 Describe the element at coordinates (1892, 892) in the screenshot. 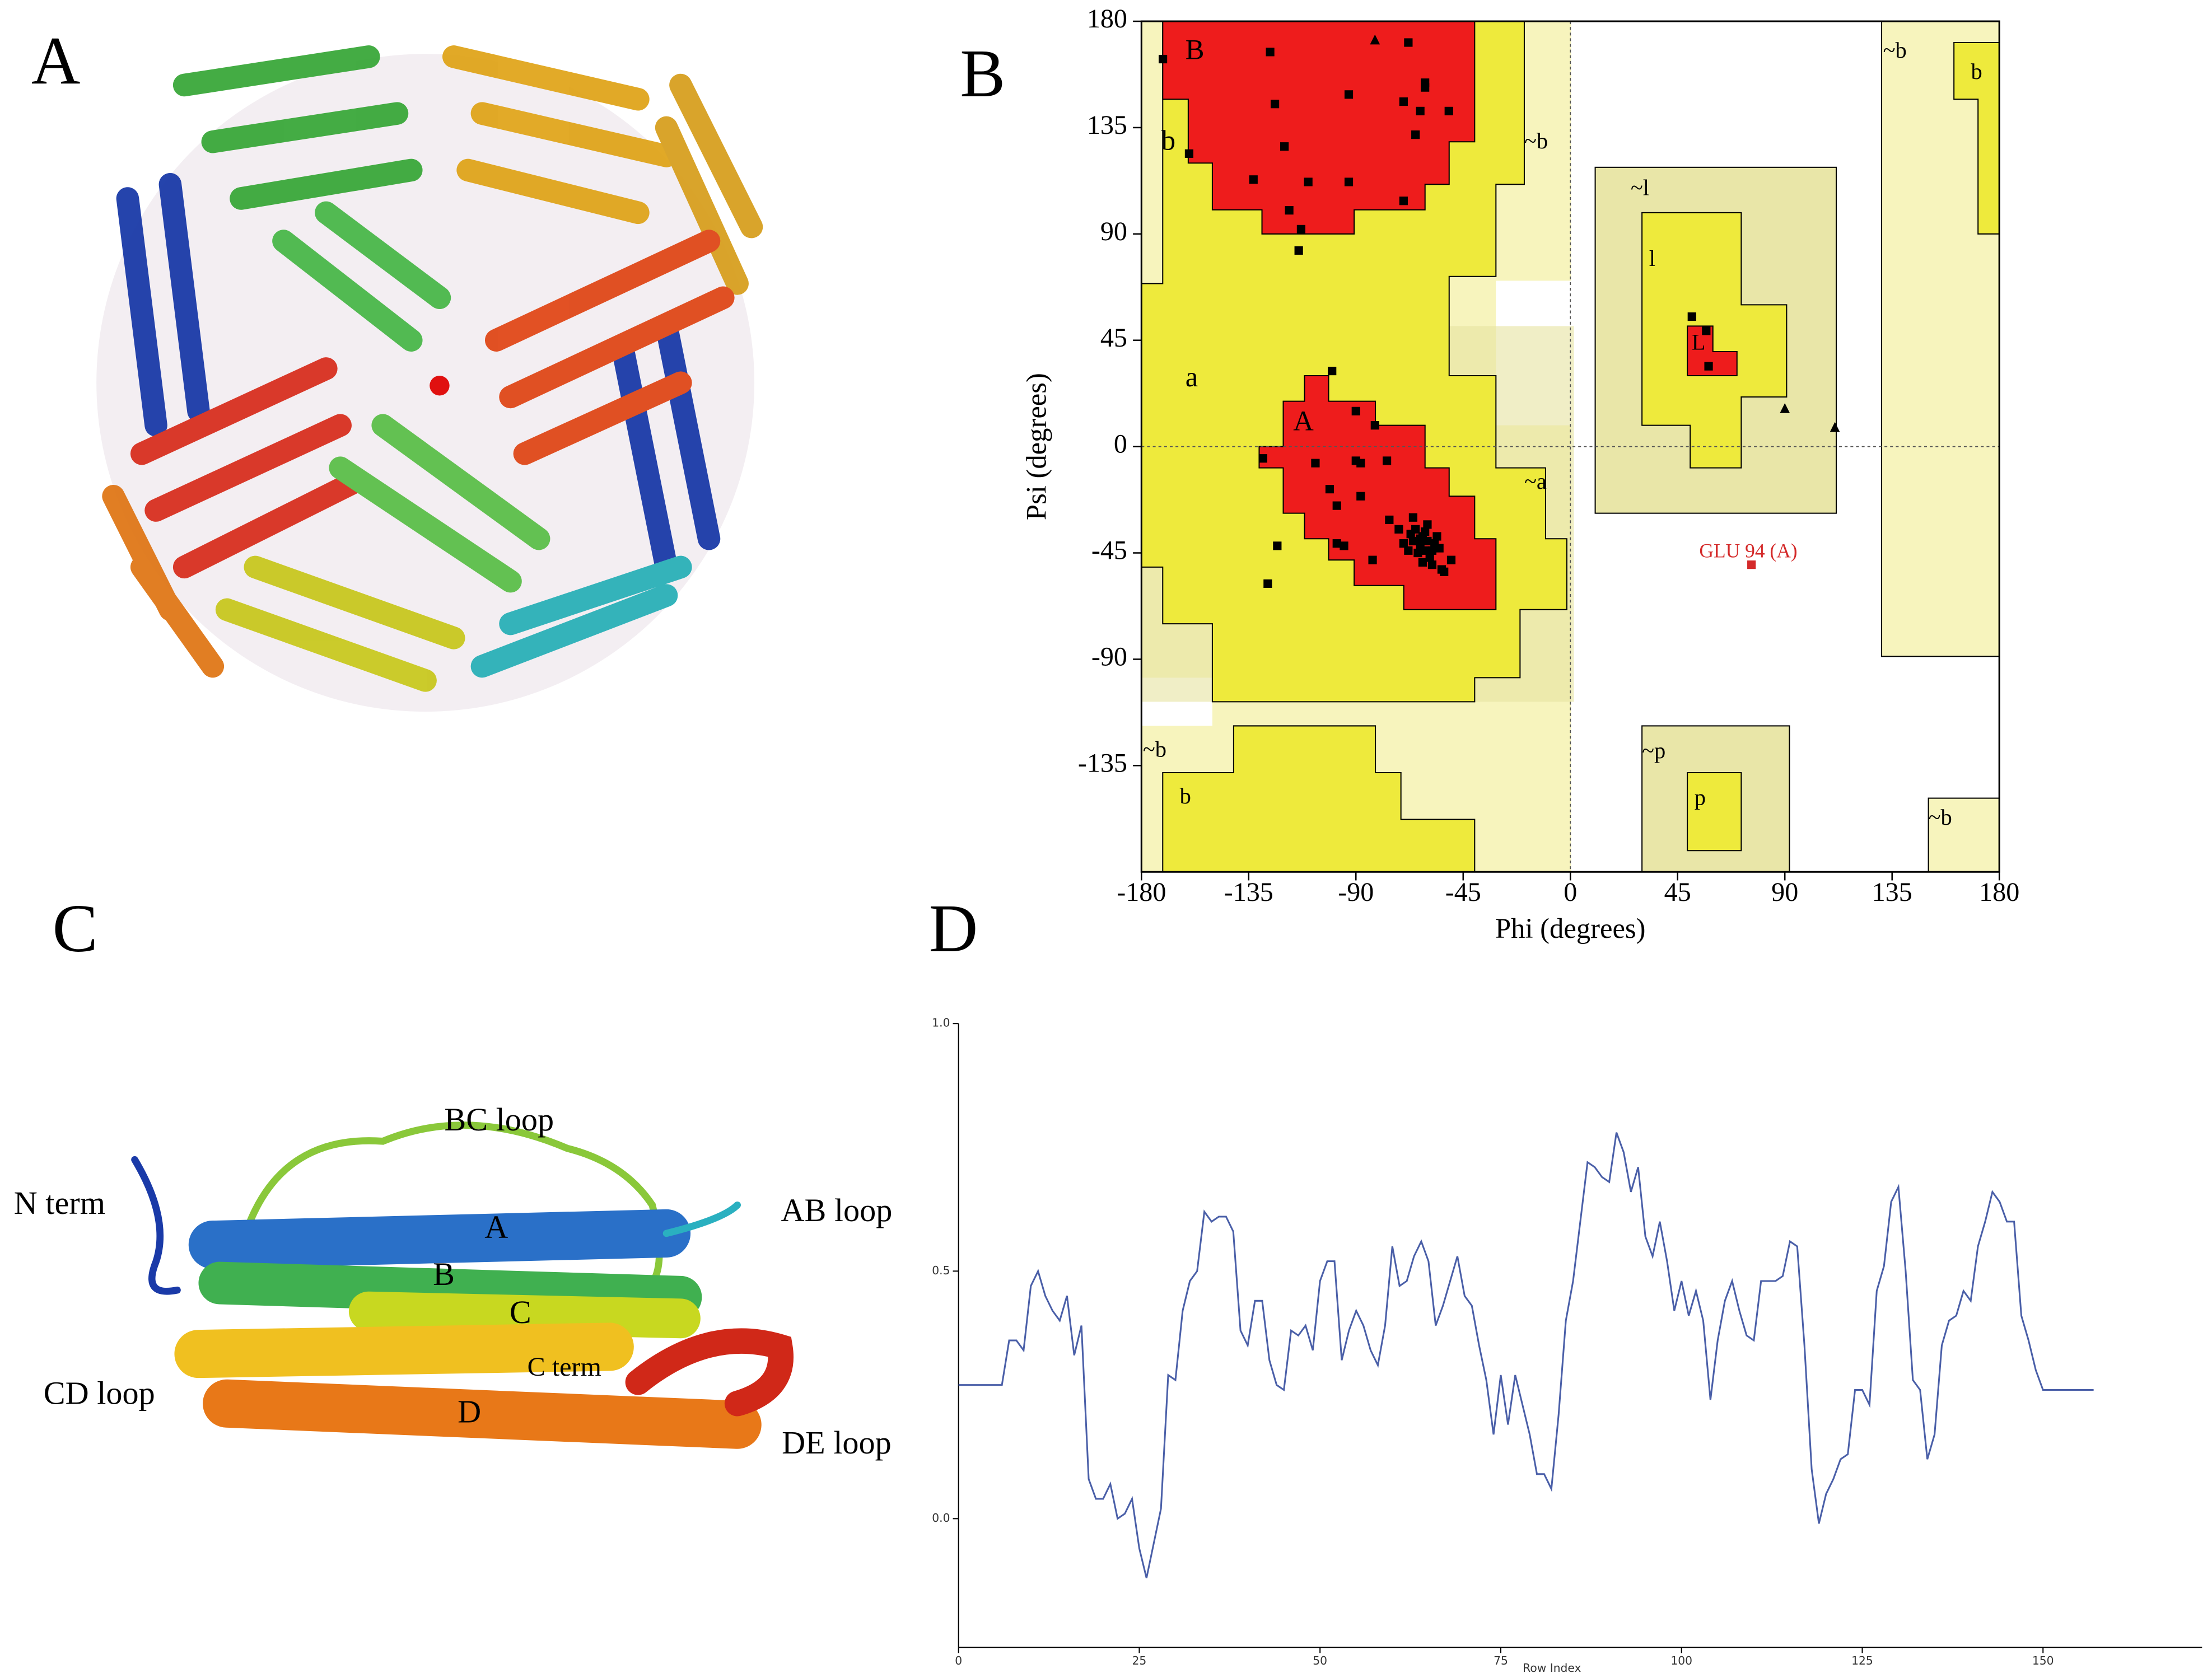

I see `x-tick-label: 135` at that location.